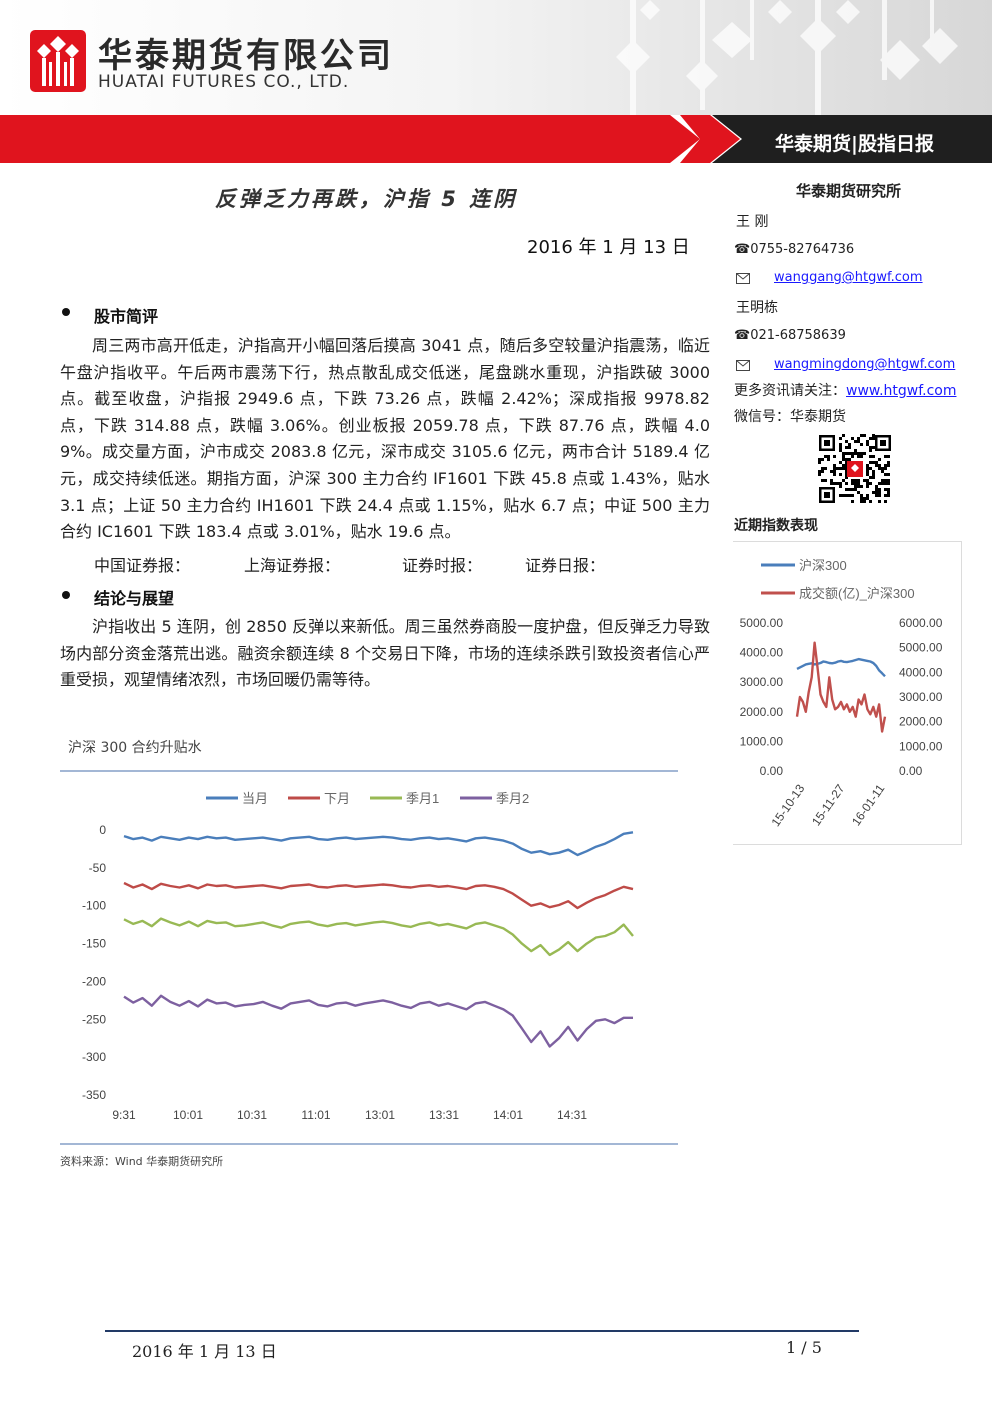 This screenshot has width=992, height=1403. Describe the element at coordinates (442, 565) in the screenshot. I see `media-item: 证券时报：` at that location.